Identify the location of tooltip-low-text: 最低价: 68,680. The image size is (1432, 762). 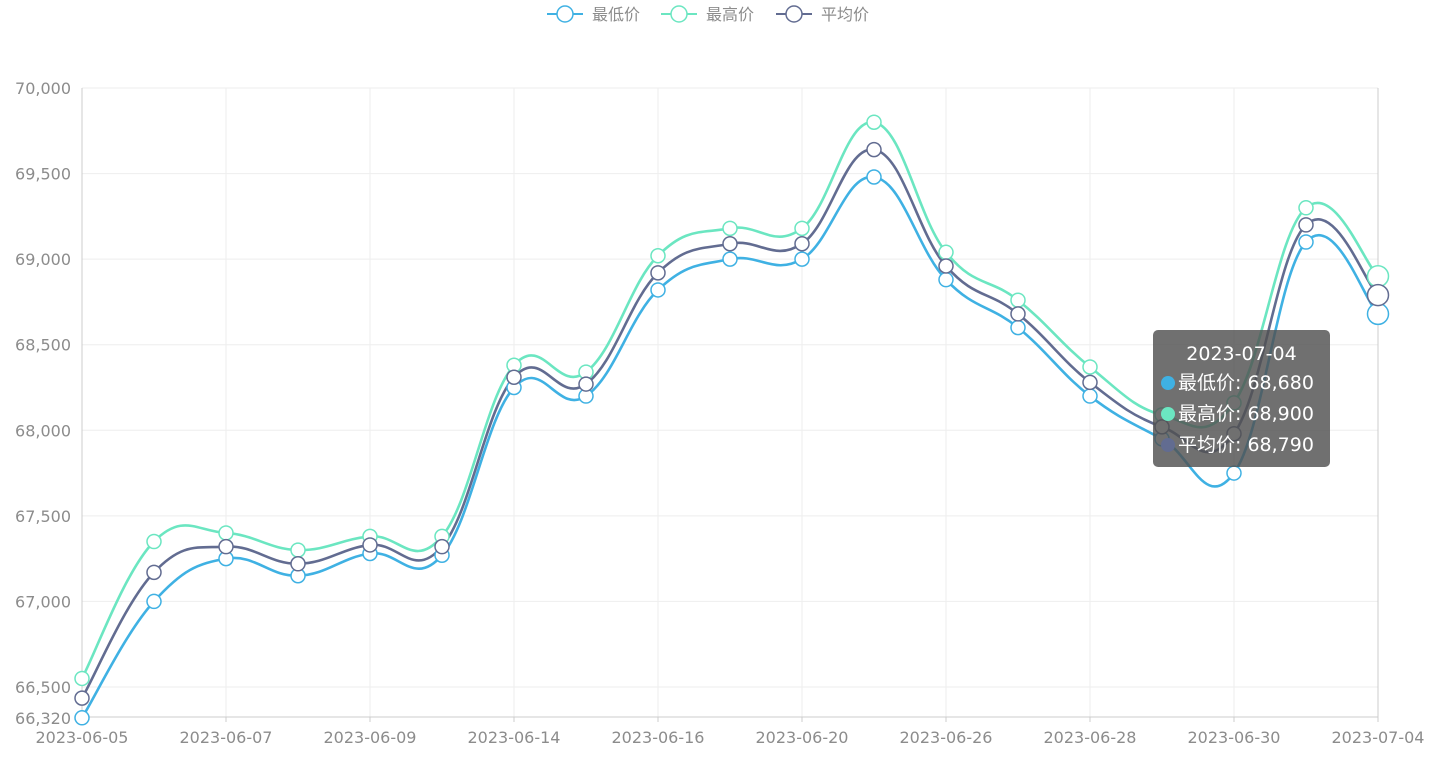
(1246, 383).